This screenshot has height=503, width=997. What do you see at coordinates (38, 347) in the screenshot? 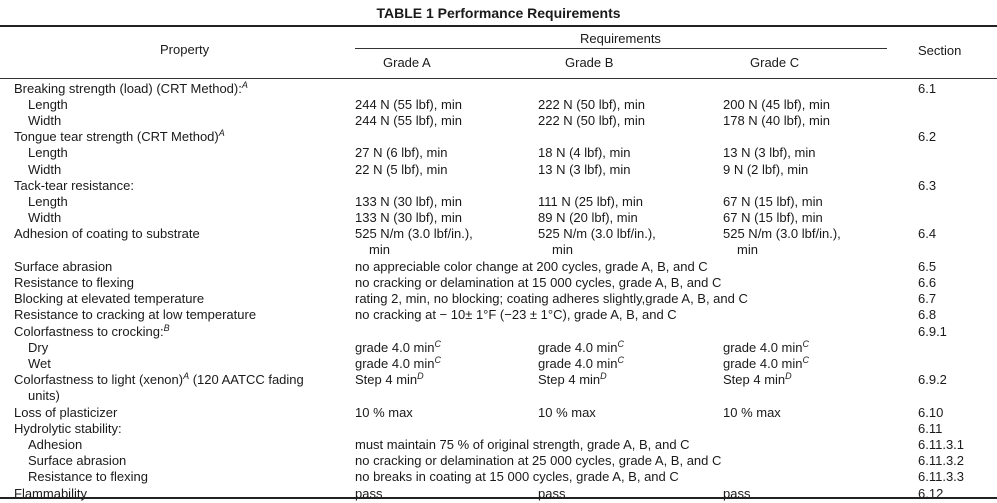
I see `property-label: Dry` at bounding box center [38, 347].